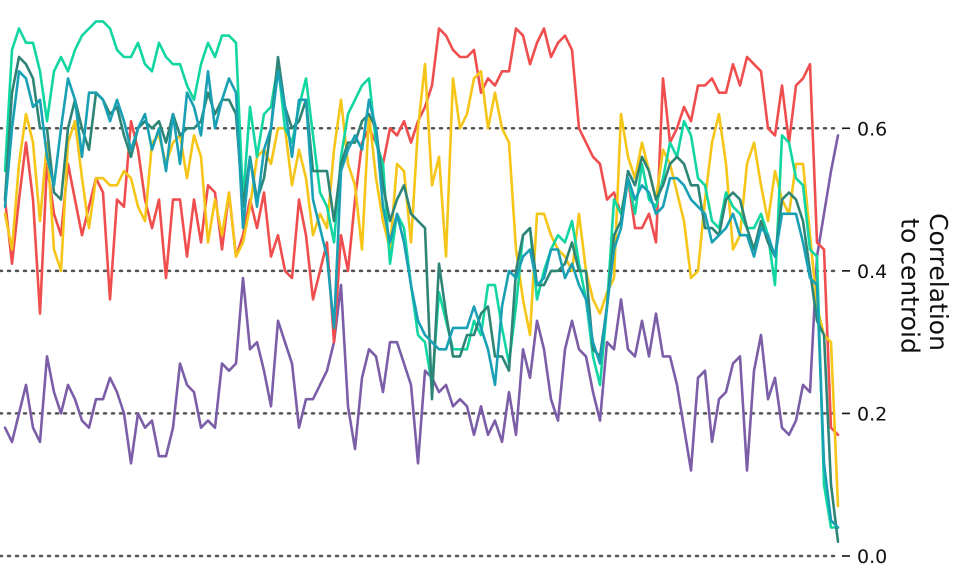  What do you see at coordinates (938, 282) in the screenshot?
I see `y-axis-title-line-1: Correlation` at bounding box center [938, 282].